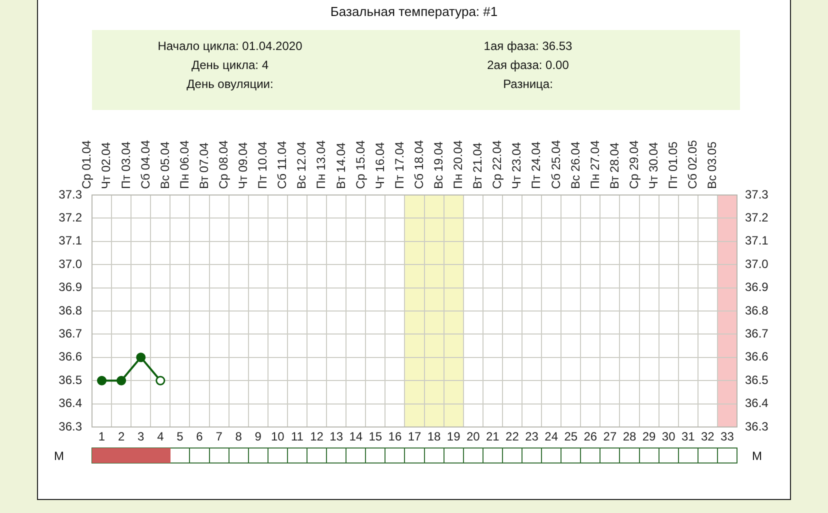 The image size is (828, 513). I want to click on x2-tick-label: Вс 26.04, so click(575, 165).